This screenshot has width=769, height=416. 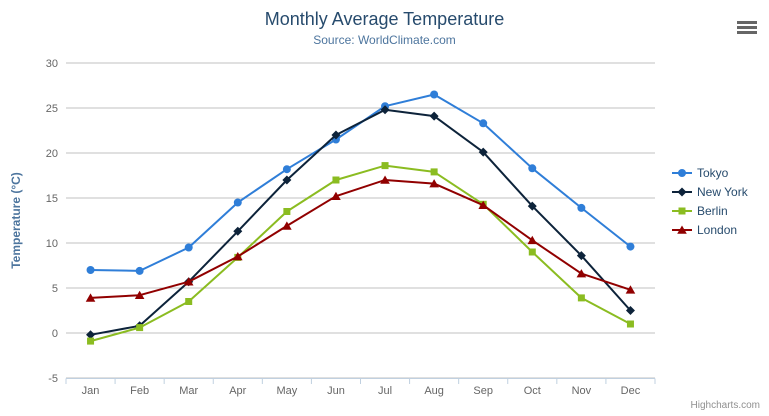 What do you see at coordinates (582, 391) in the screenshot?
I see `x-axis-label: Nov` at bounding box center [582, 391].